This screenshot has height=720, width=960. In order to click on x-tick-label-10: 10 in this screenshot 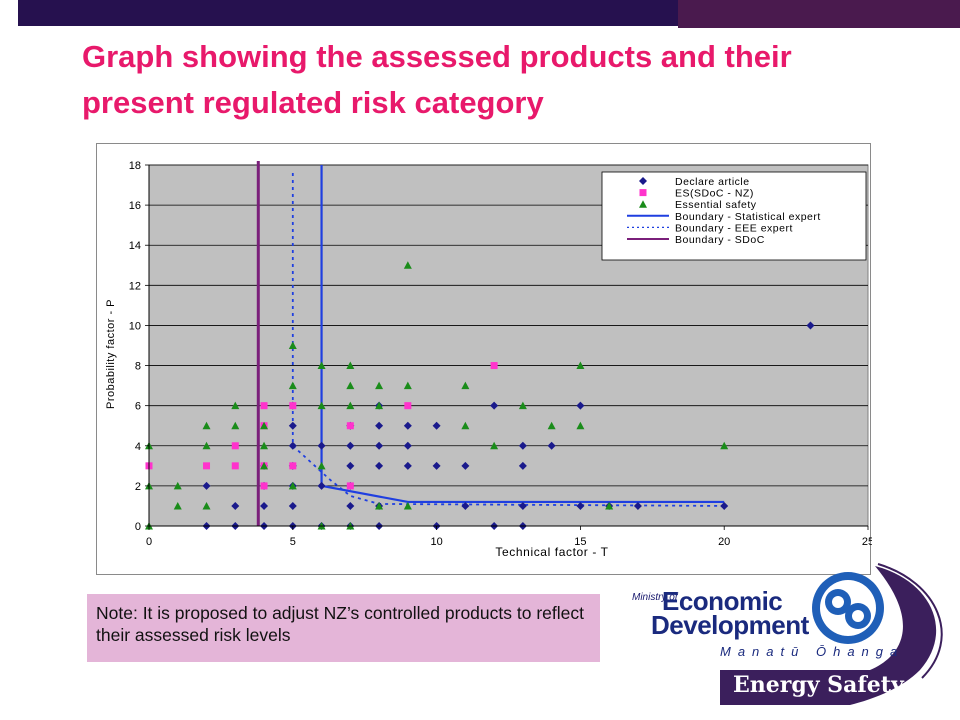, I will do `click(436, 542)`.